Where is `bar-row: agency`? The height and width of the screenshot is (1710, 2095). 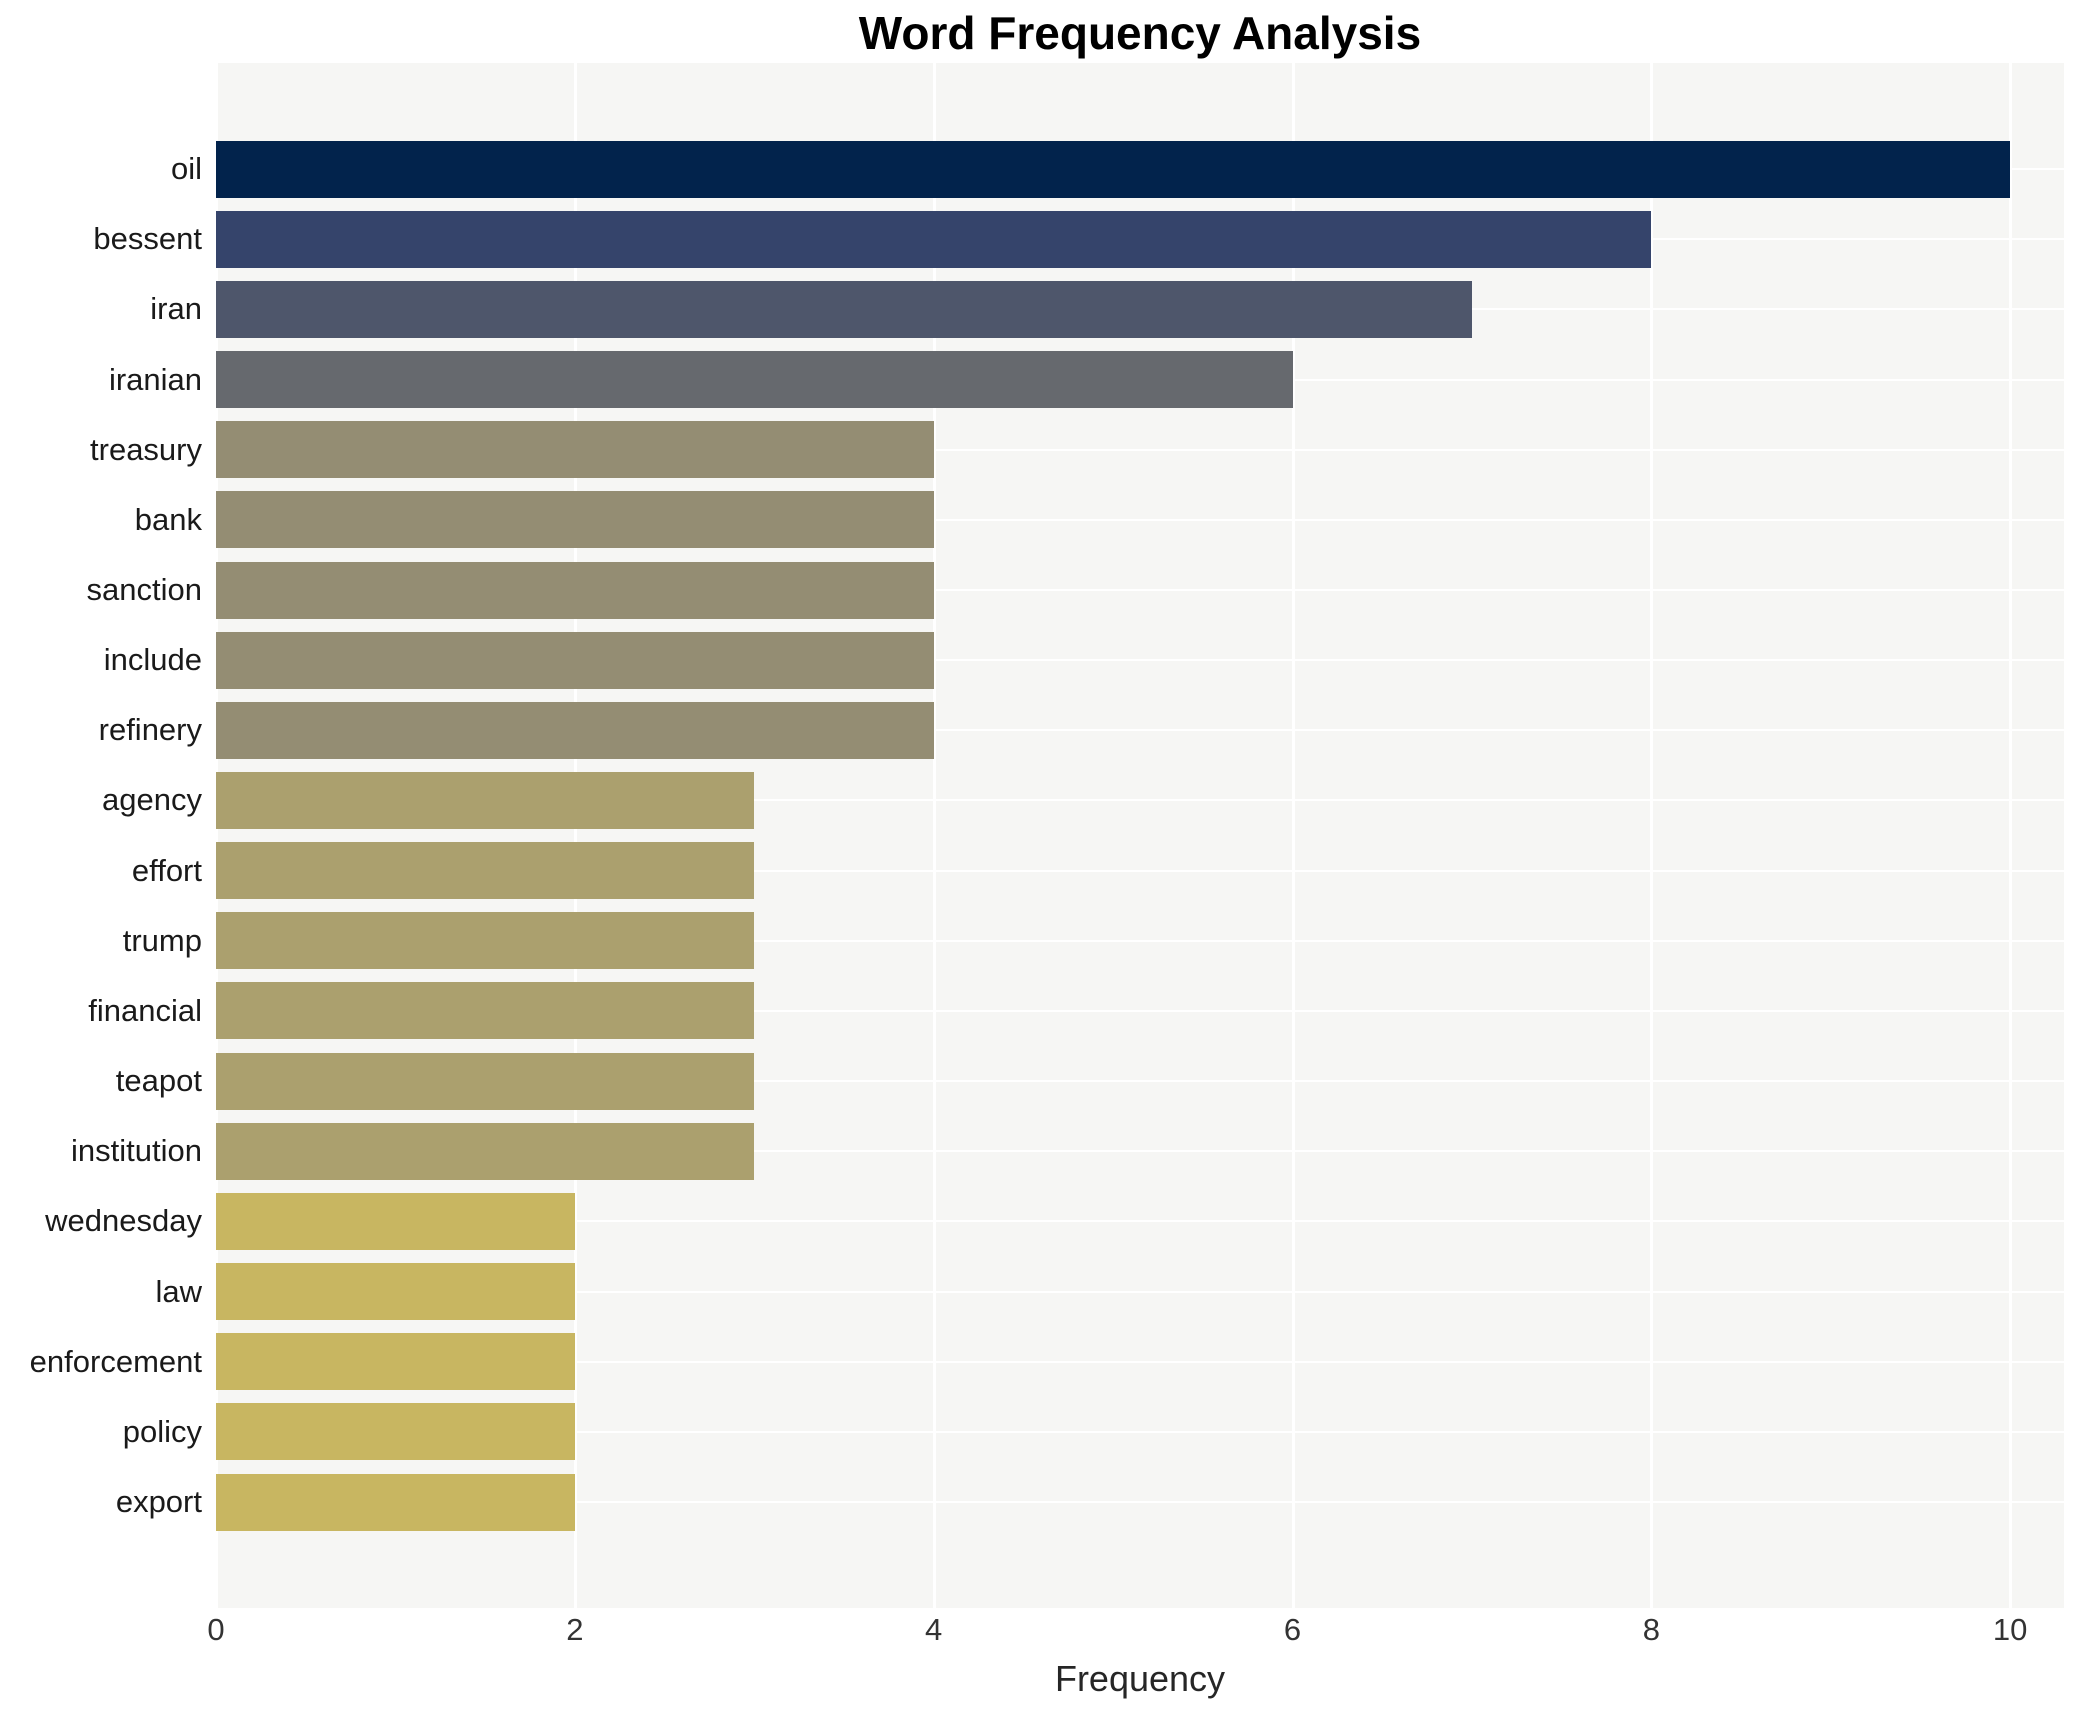 bar-row: agency is located at coordinates (1083, 800).